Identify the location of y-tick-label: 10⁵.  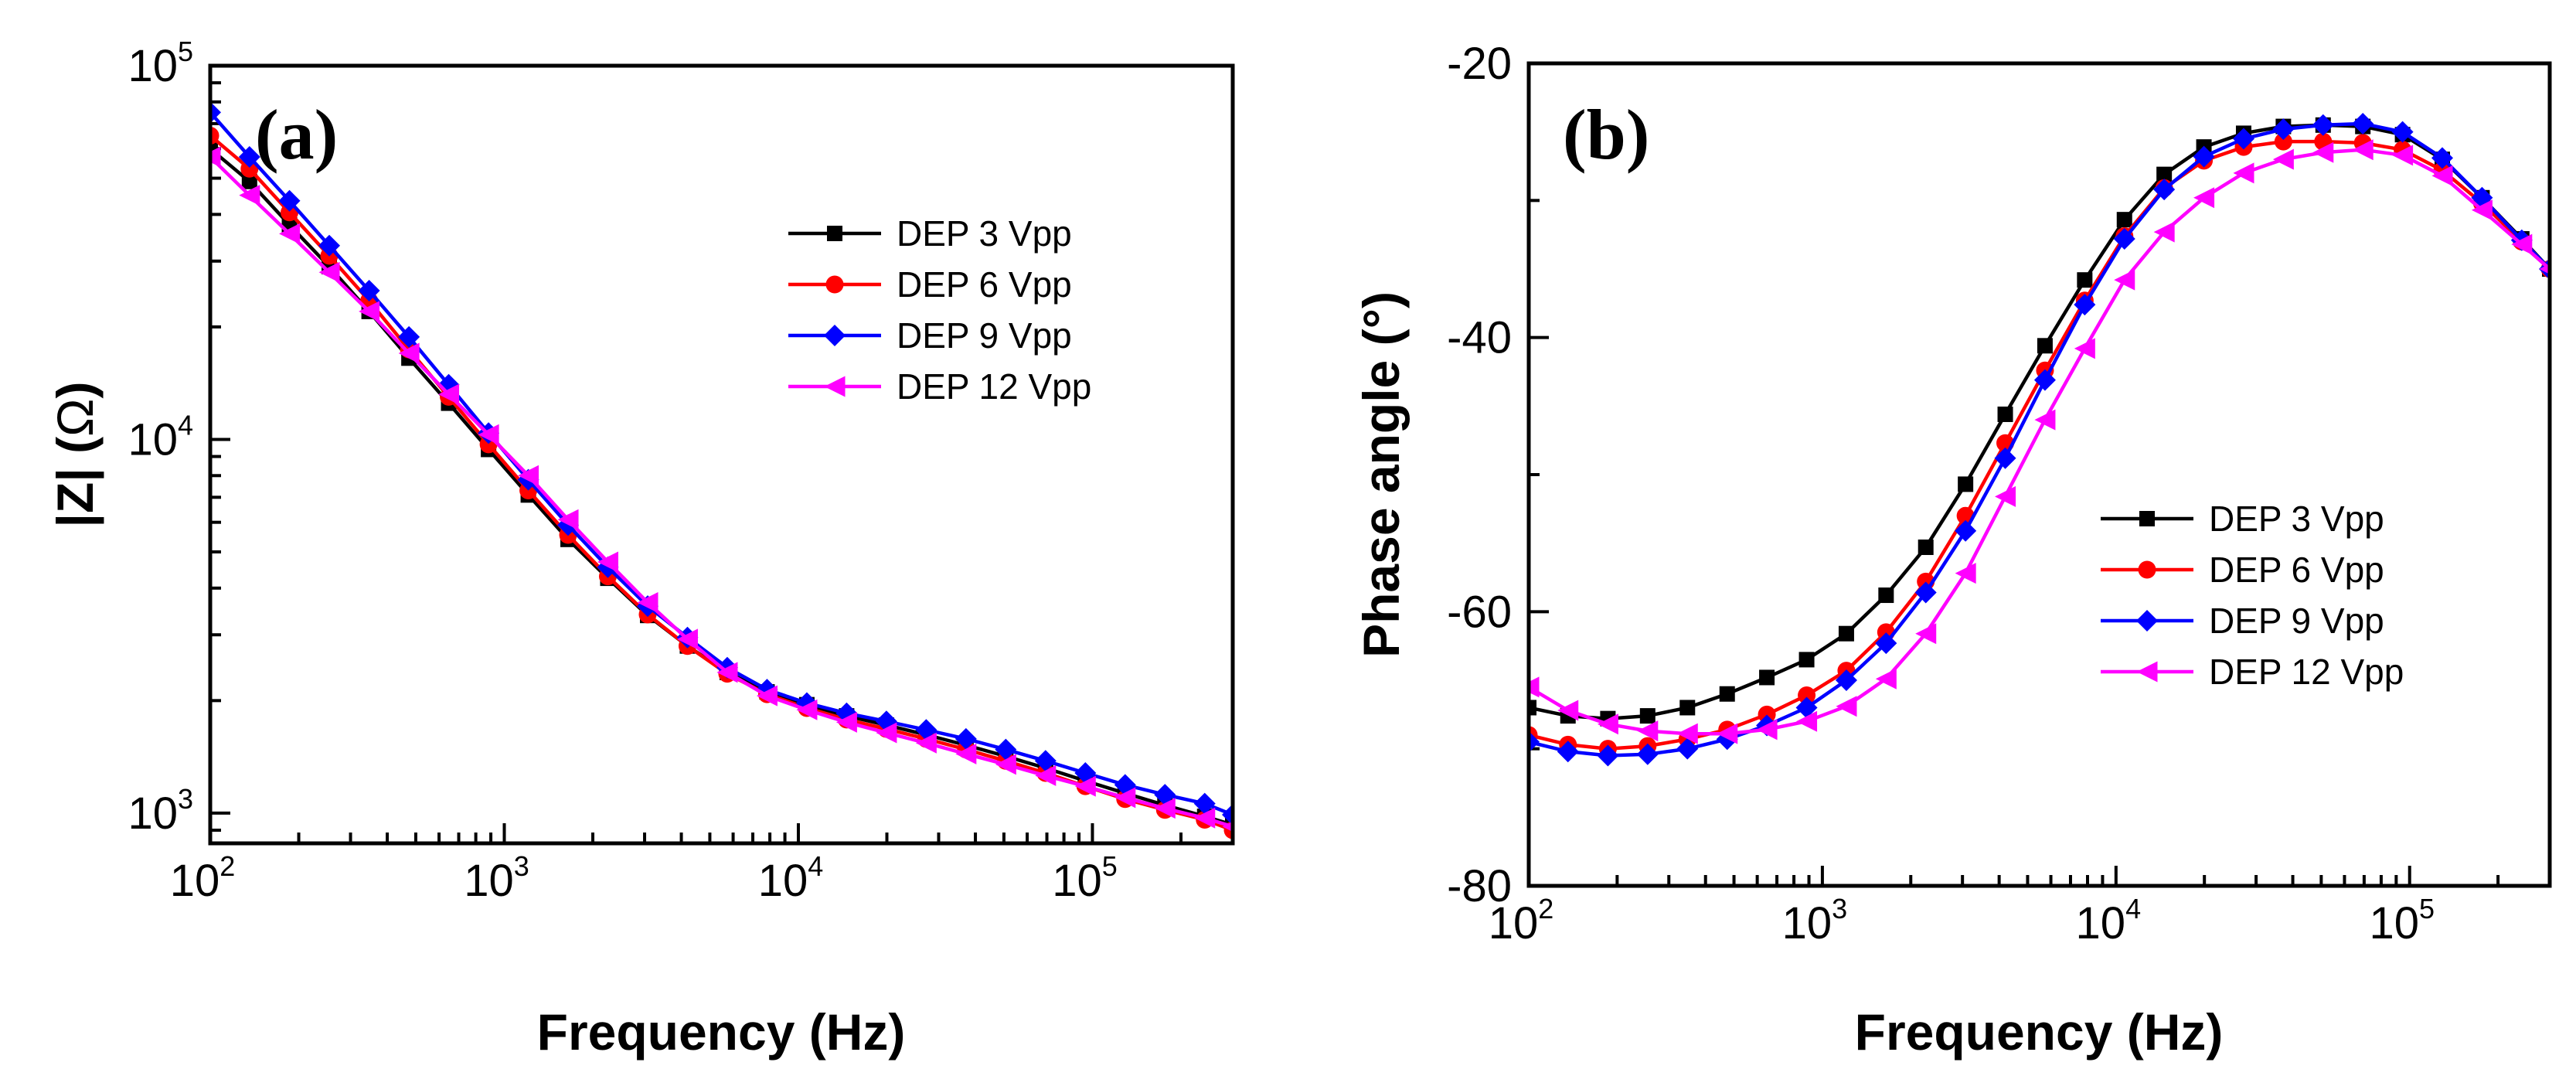
(160, 63).